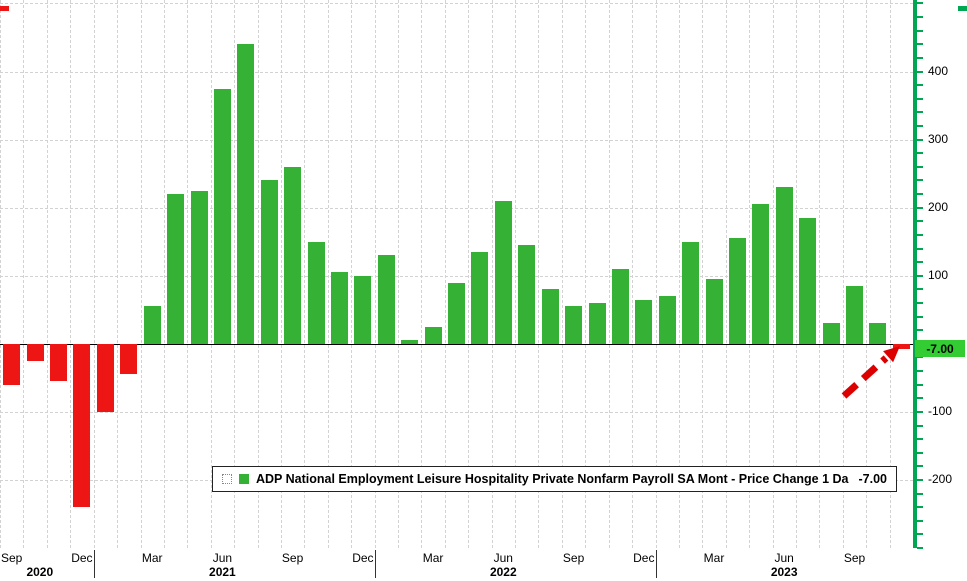 Image resolution: width=967 pixels, height=581 pixels. Describe the element at coordinates (938, 274) in the screenshot. I see `y-axis-label: 100` at that location.